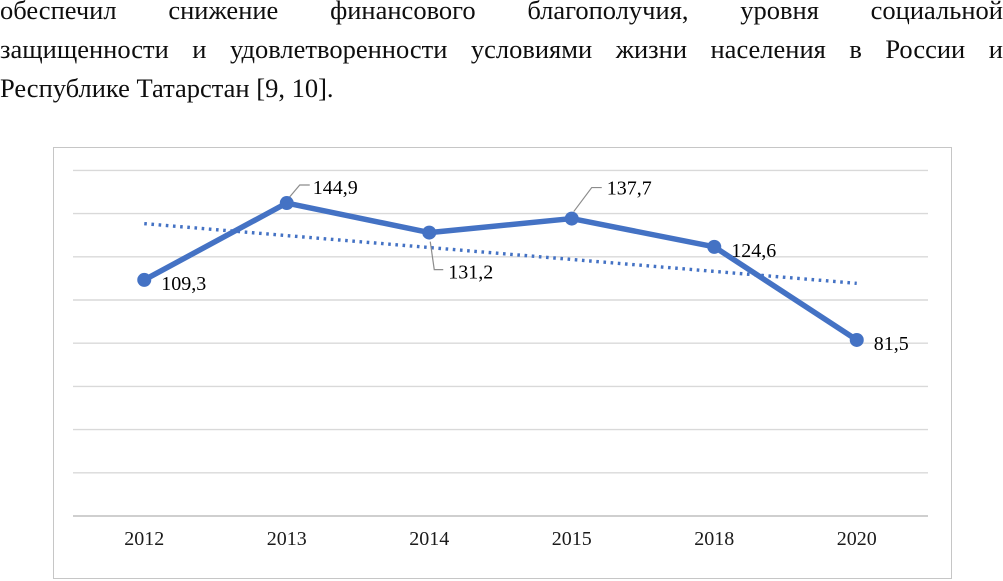 This screenshot has height=581, width=1003. What do you see at coordinates (572, 539) in the screenshot?
I see `x-axis-tick-label: 2015` at bounding box center [572, 539].